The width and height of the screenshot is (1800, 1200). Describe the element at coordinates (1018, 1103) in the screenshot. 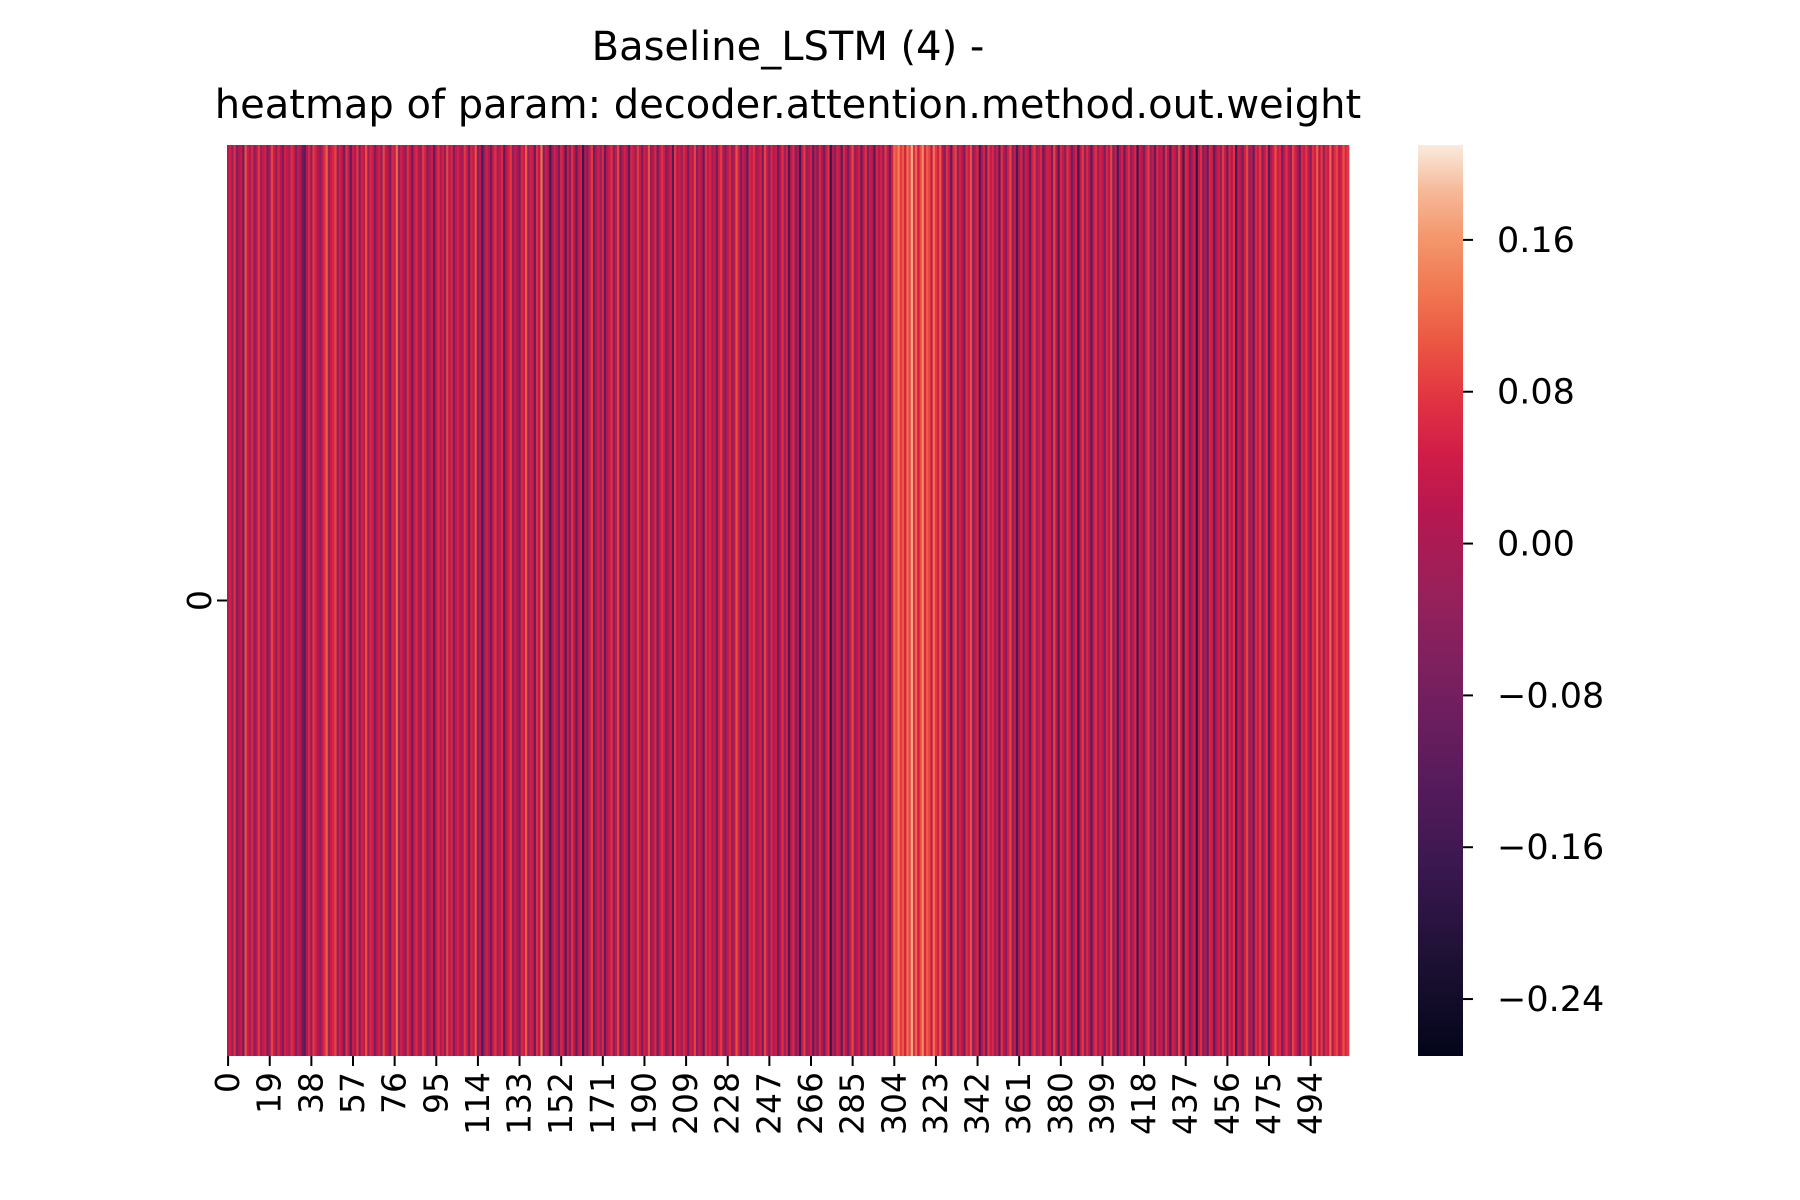

I see `x-tick-label: 361` at that location.